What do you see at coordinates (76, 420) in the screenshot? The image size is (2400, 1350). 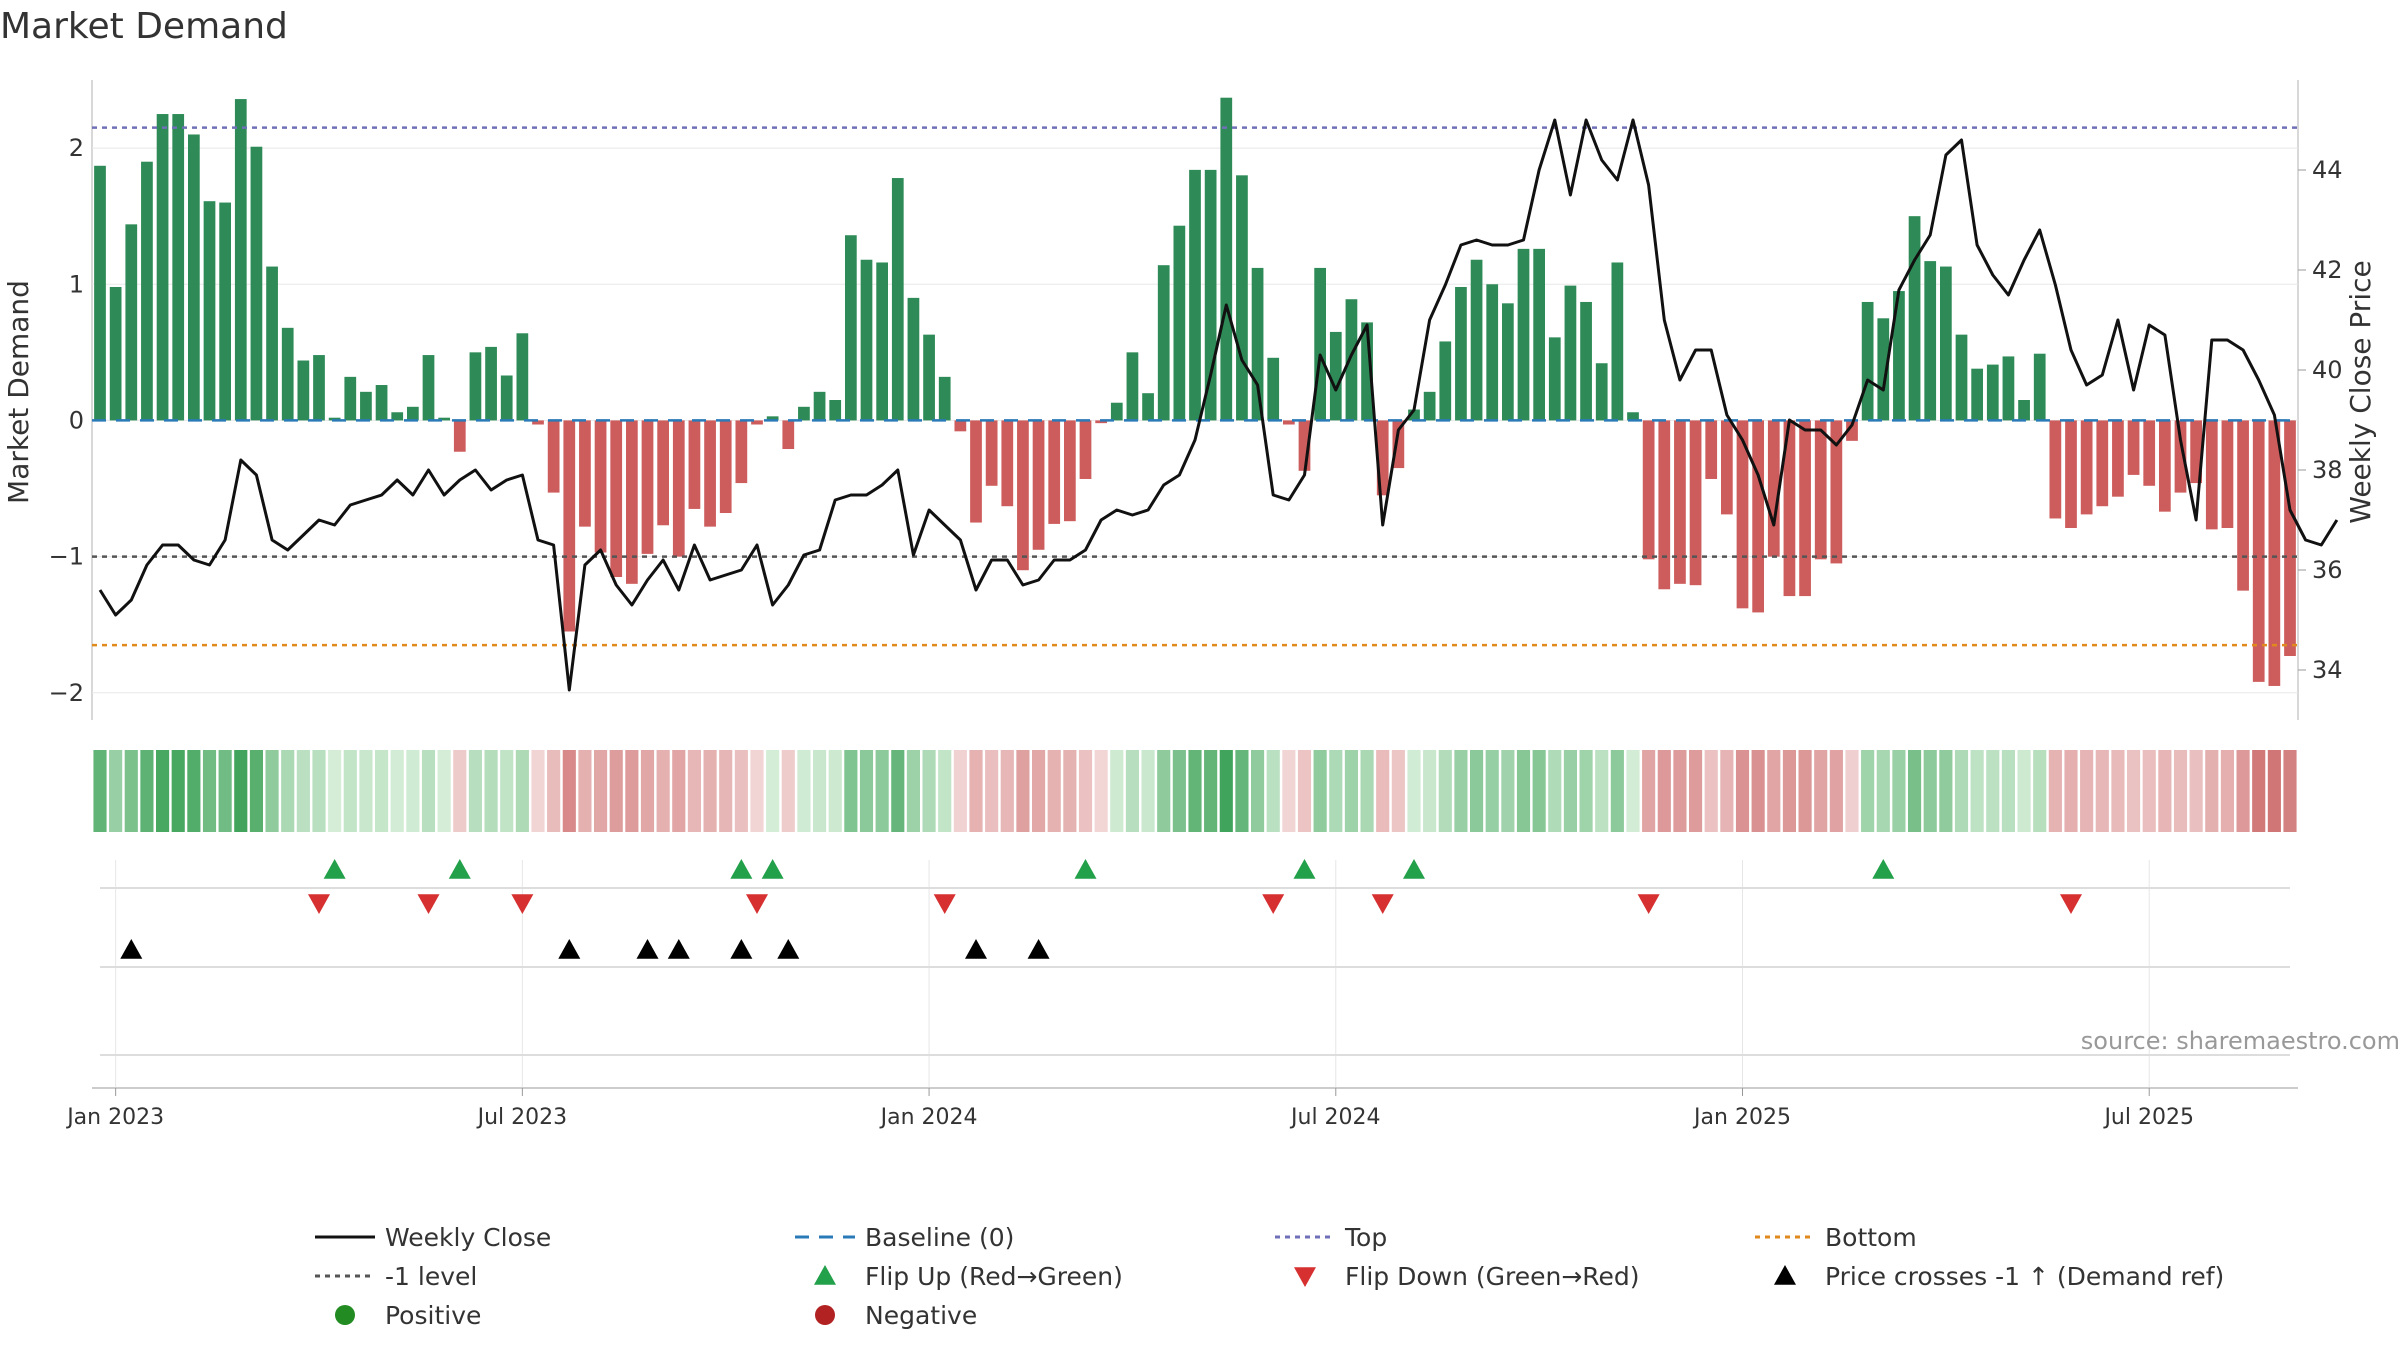 I see `y-tick-label-left: 0` at bounding box center [76, 420].